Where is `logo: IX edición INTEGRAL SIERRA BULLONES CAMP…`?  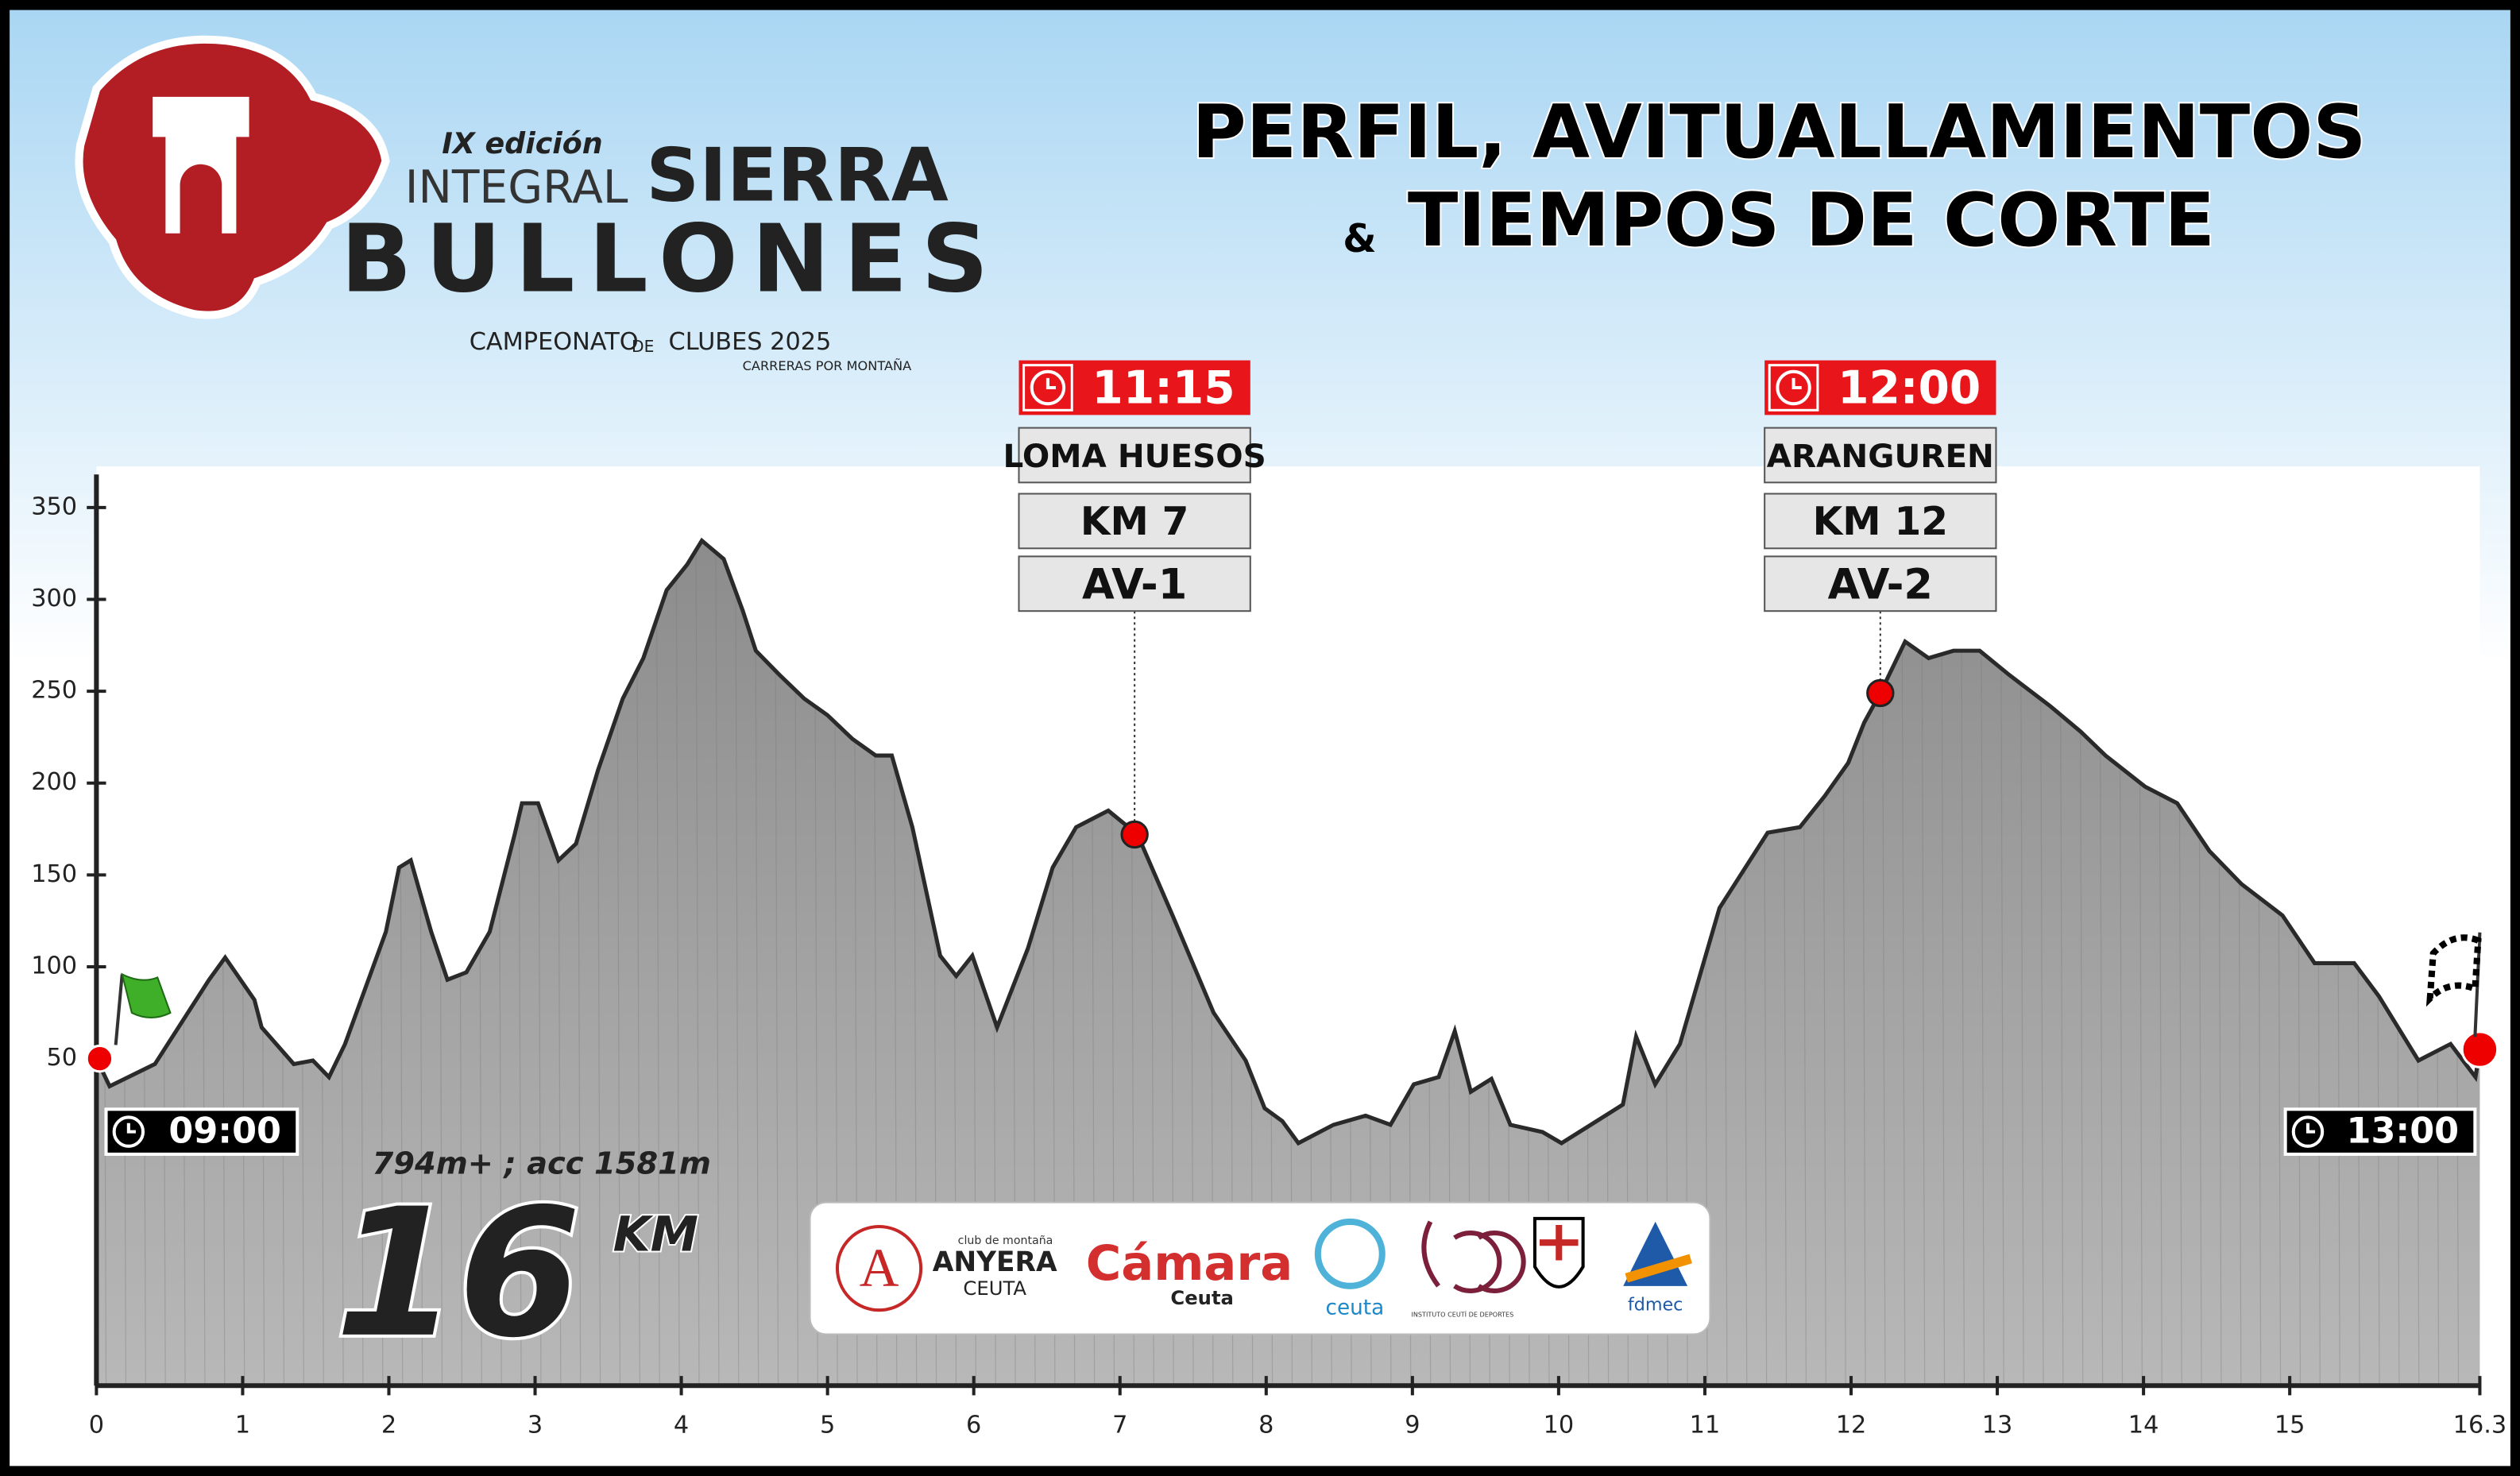 logo: IX edición INTEGRAL SIERRA BULLONES CAMP… is located at coordinates (531, 204).